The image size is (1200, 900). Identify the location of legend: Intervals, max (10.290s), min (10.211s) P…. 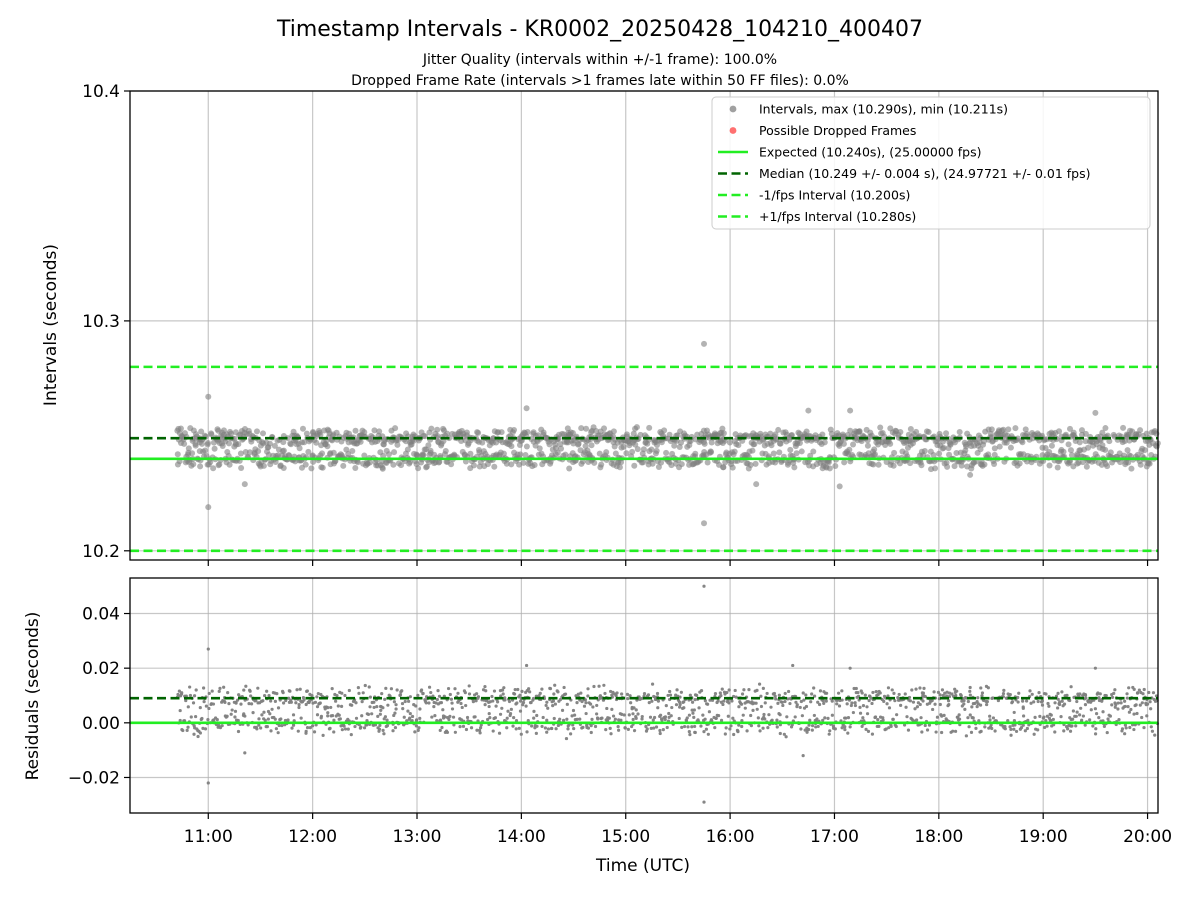
(931, 163).